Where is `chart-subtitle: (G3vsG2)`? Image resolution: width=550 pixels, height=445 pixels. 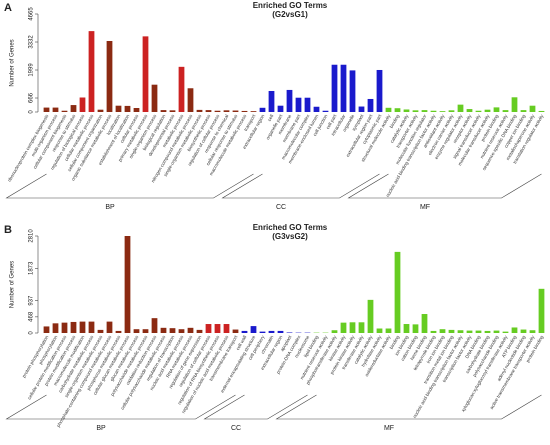 chart-subtitle: (G3vsG2) is located at coordinates (290, 236).